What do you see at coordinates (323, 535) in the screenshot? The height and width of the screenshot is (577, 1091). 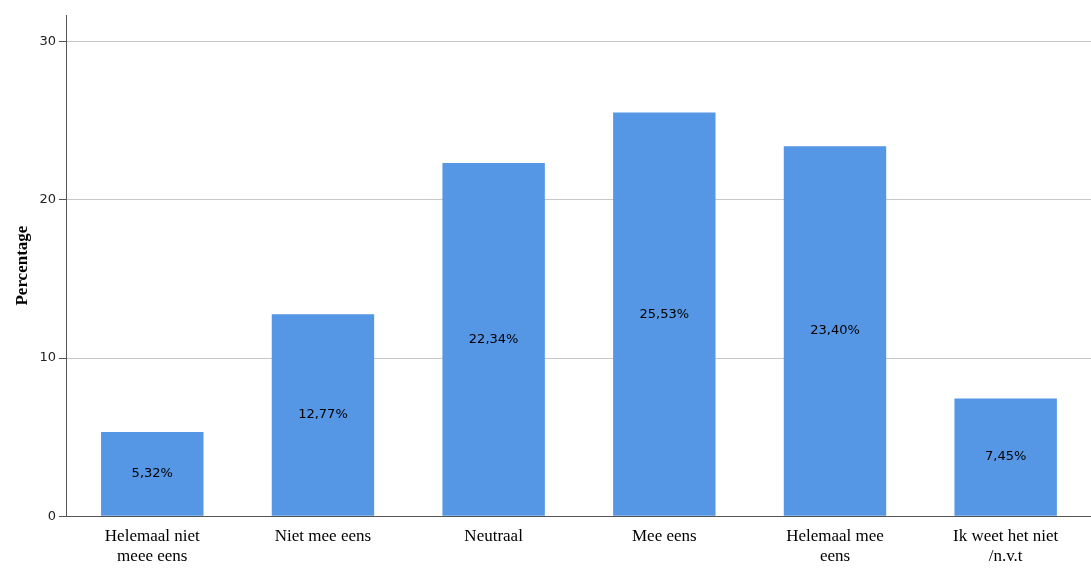 I see `x-tick-label: Niet mee eens` at bounding box center [323, 535].